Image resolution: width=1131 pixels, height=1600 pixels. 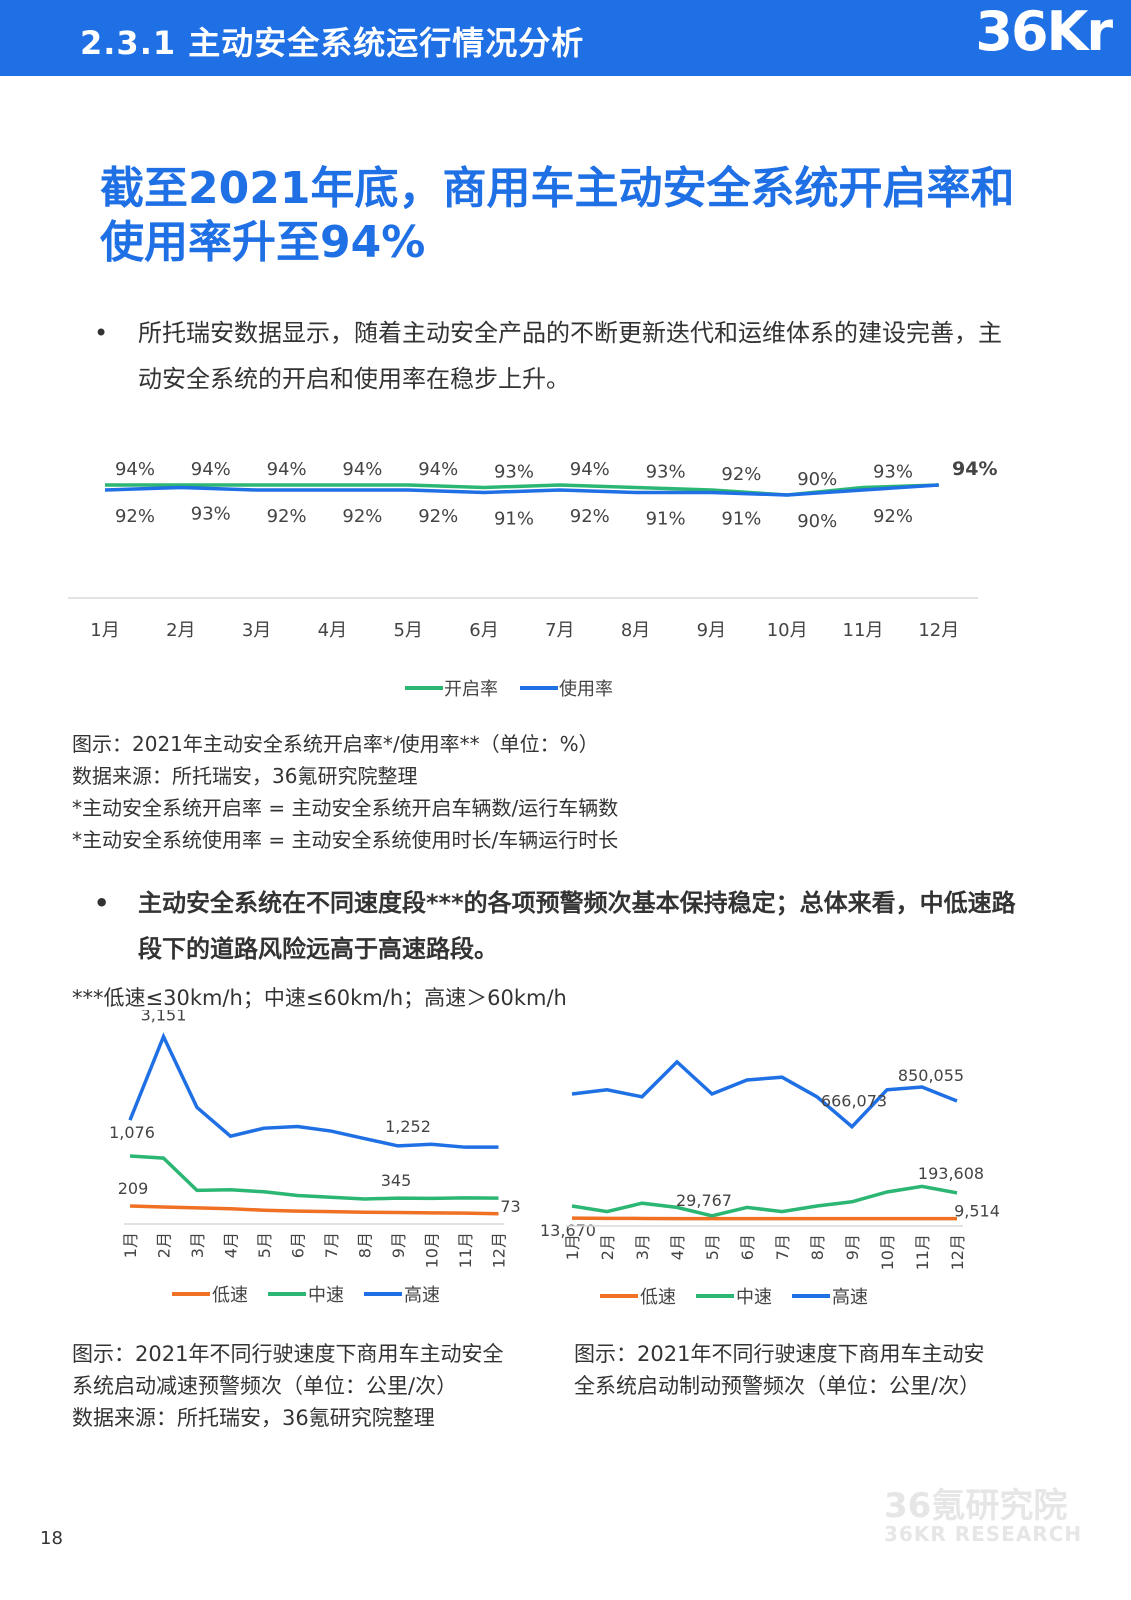 What do you see at coordinates (345, 808) in the screenshot?
I see `chart1-caption-note-1: *主动安全系统开启率 = 主动安全系统开启车辆数/运行车辆数` at bounding box center [345, 808].